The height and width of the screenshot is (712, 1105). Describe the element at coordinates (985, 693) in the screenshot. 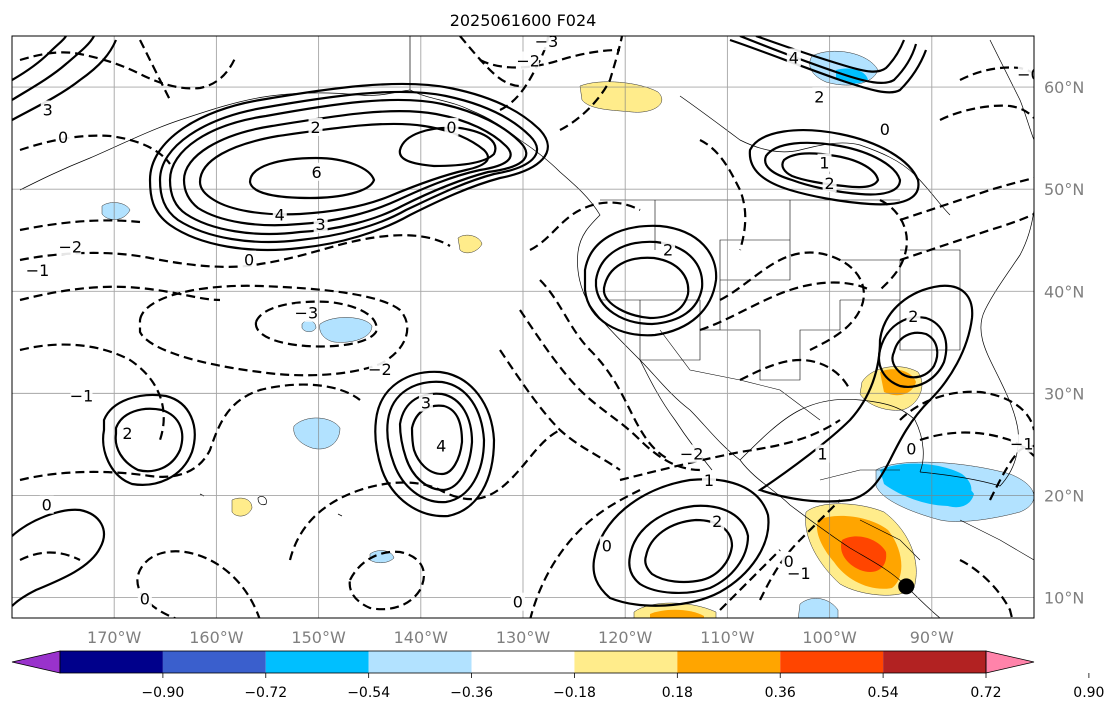

I see `colorbar-tick-label: 0.72` at that location.